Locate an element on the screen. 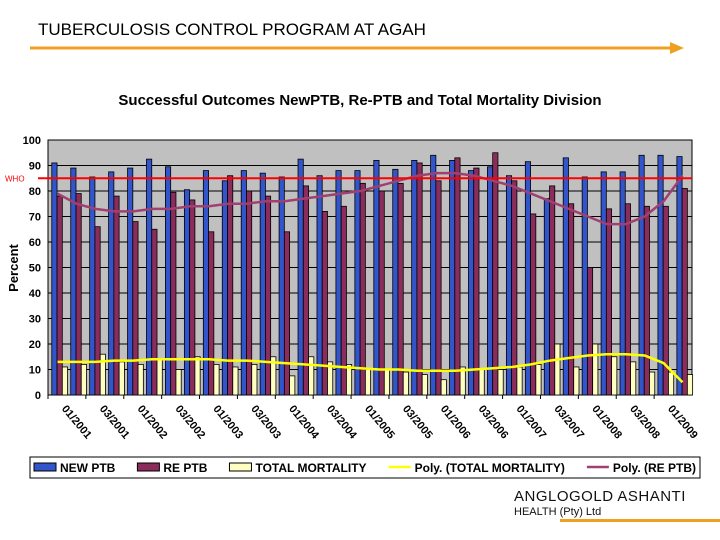  y-tick-label: 10 is located at coordinates (35, 371).